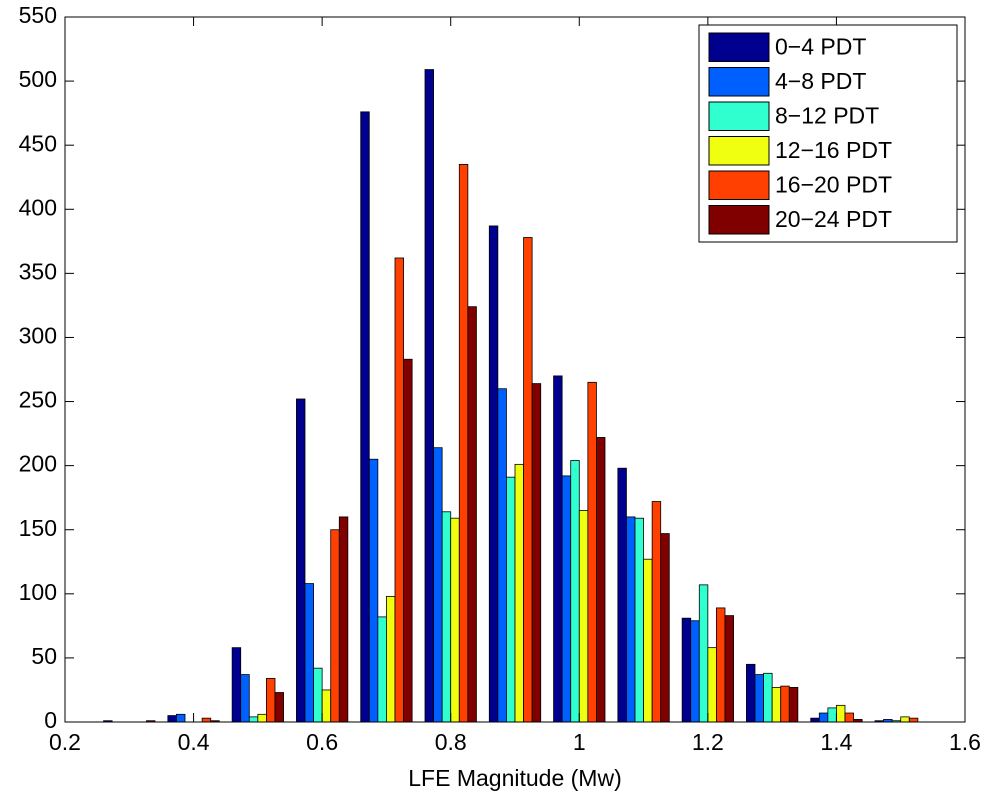 This screenshot has height=803, width=994. Describe the element at coordinates (38, 592) in the screenshot. I see `y-tick-label: 100` at that location.